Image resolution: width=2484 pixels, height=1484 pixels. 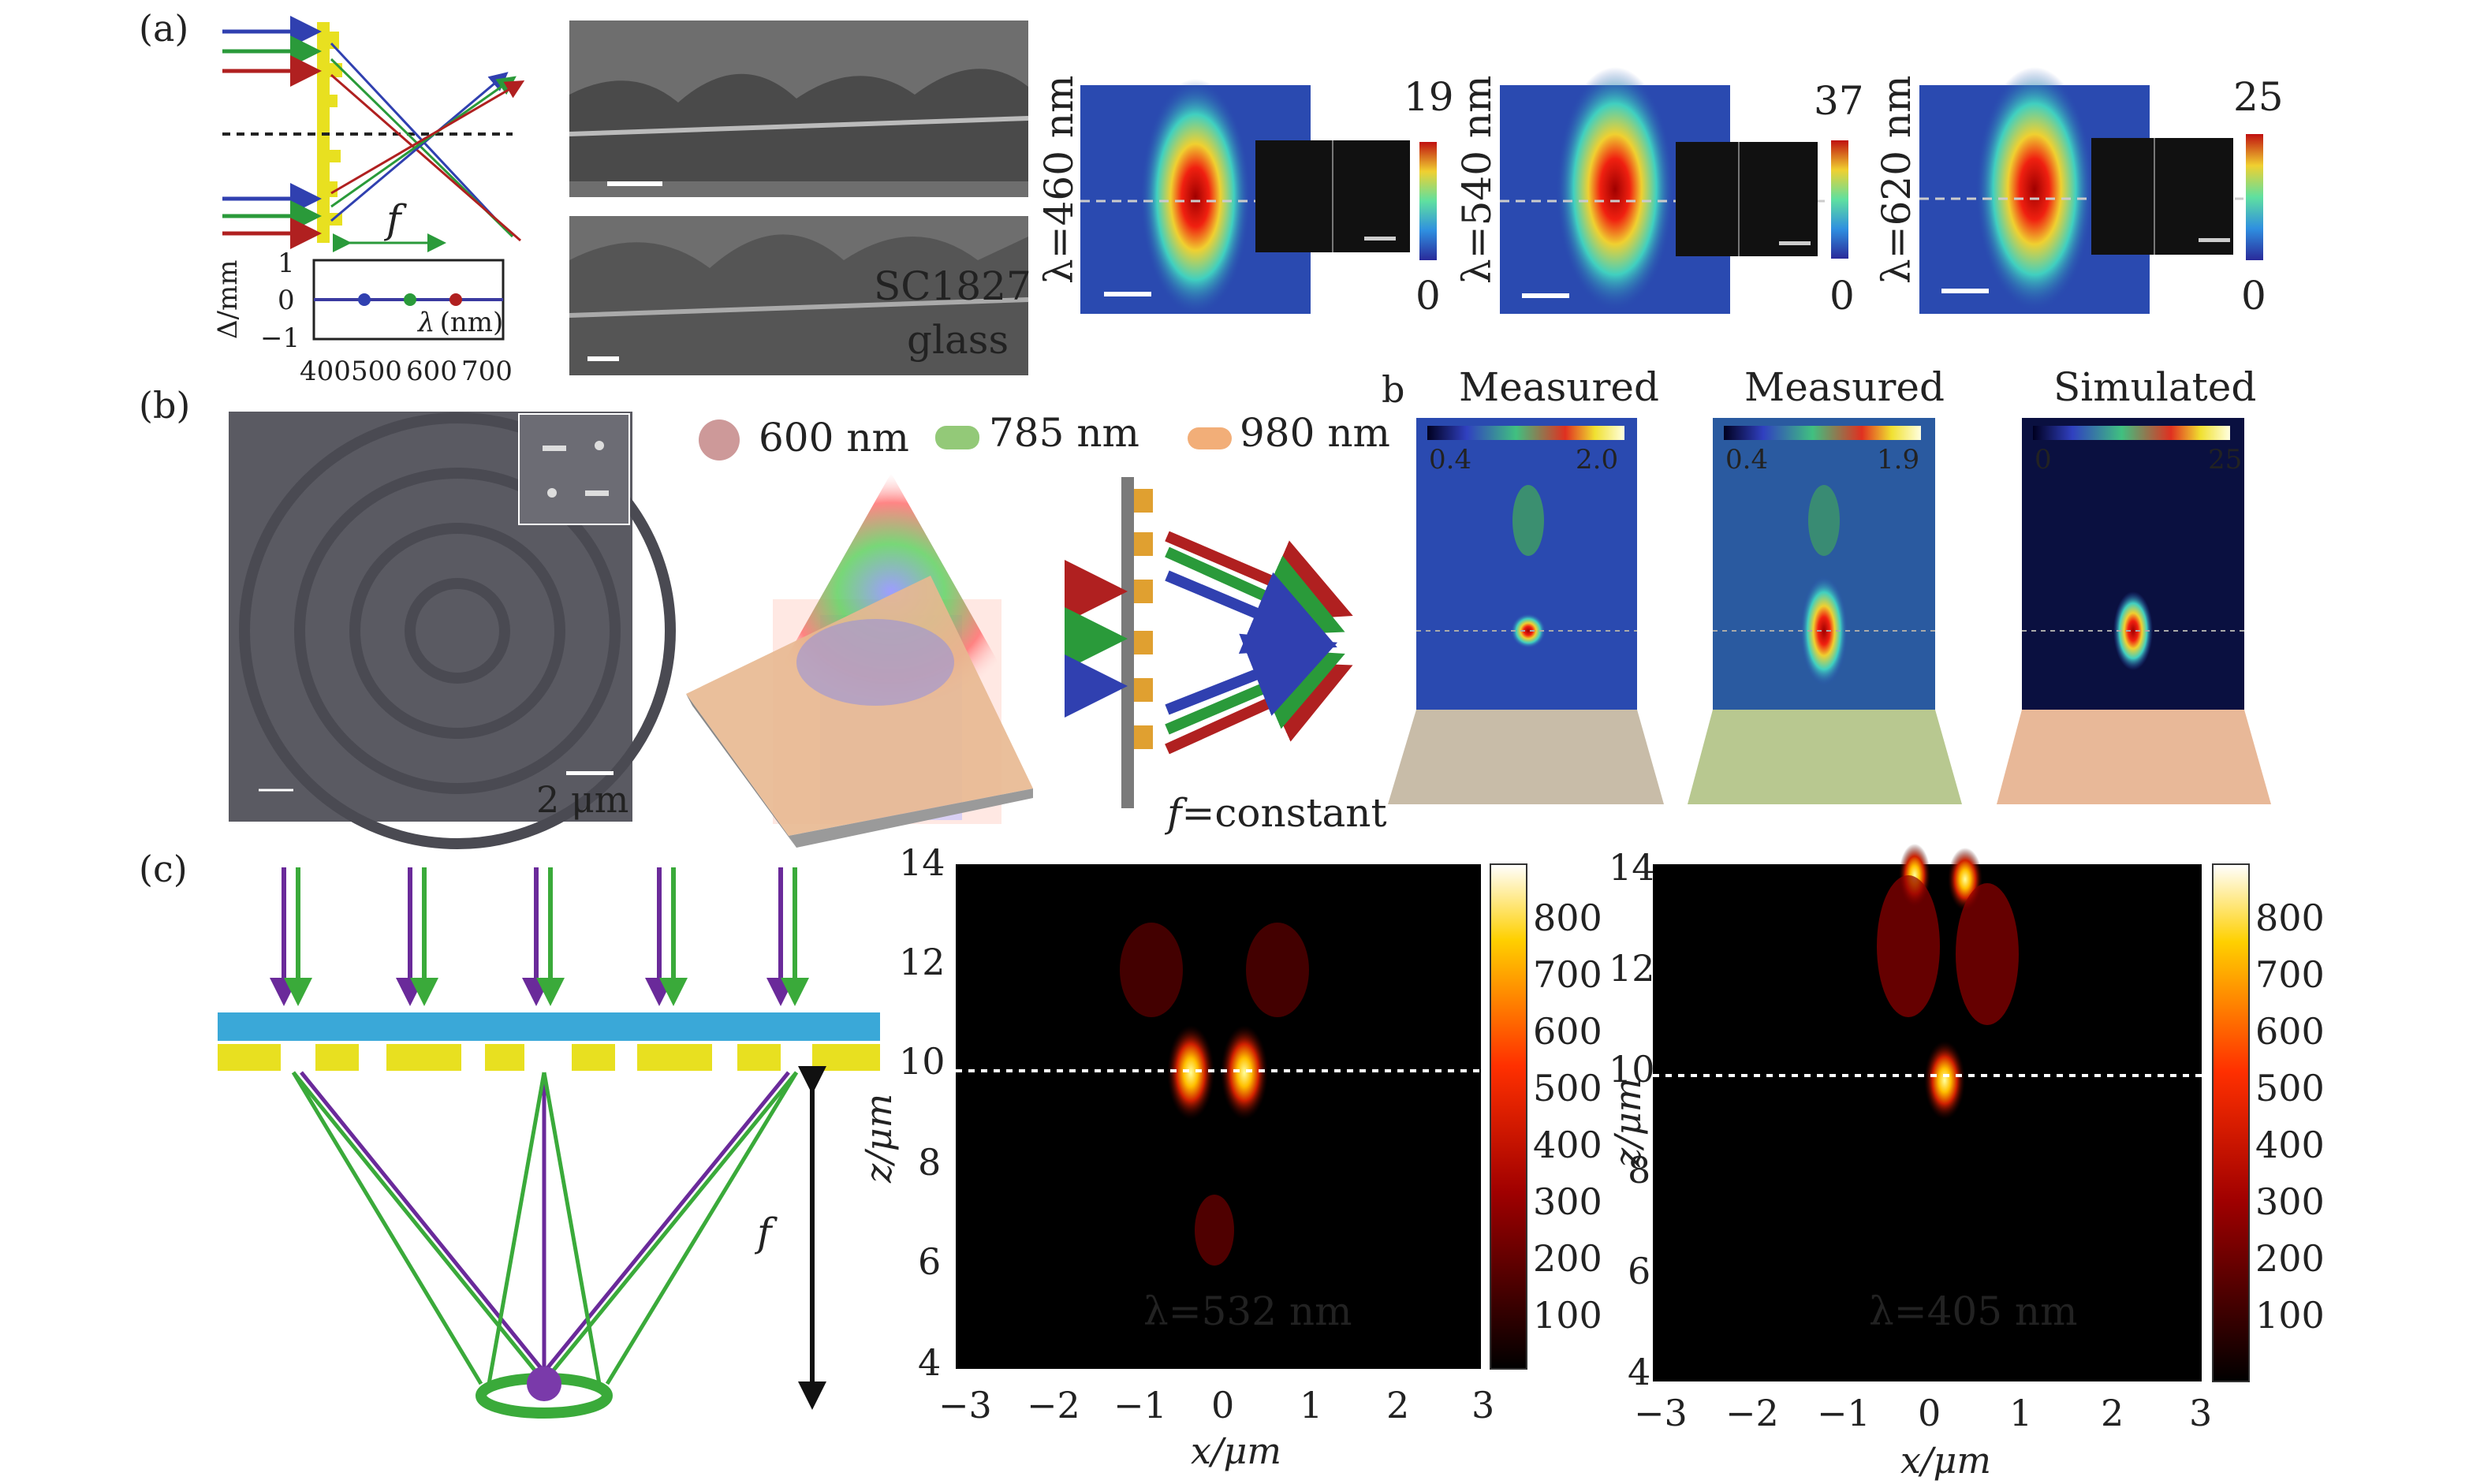 I want to click on focal-spot, so click(x=544, y=1384).